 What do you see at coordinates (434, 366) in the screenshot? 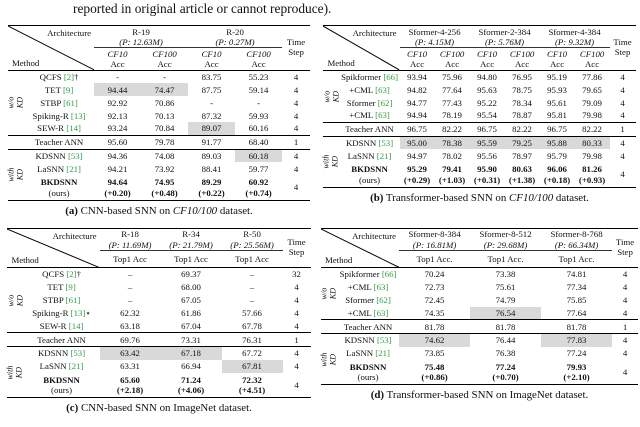
I see `accuracy-value: 75.48` at bounding box center [434, 366].